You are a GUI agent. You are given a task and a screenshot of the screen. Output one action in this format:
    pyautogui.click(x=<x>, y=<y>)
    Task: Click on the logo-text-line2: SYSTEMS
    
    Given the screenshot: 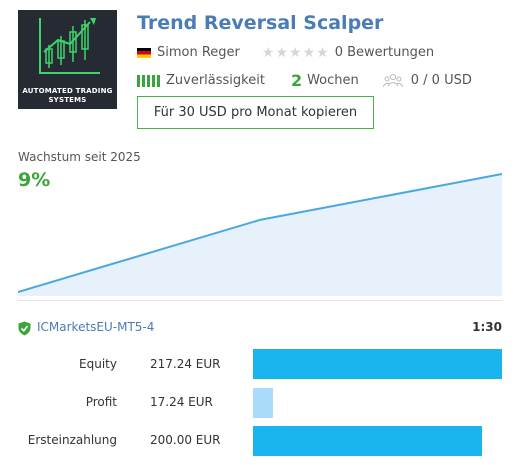 What is the action you would take?
    pyautogui.click(x=67, y=100)
    